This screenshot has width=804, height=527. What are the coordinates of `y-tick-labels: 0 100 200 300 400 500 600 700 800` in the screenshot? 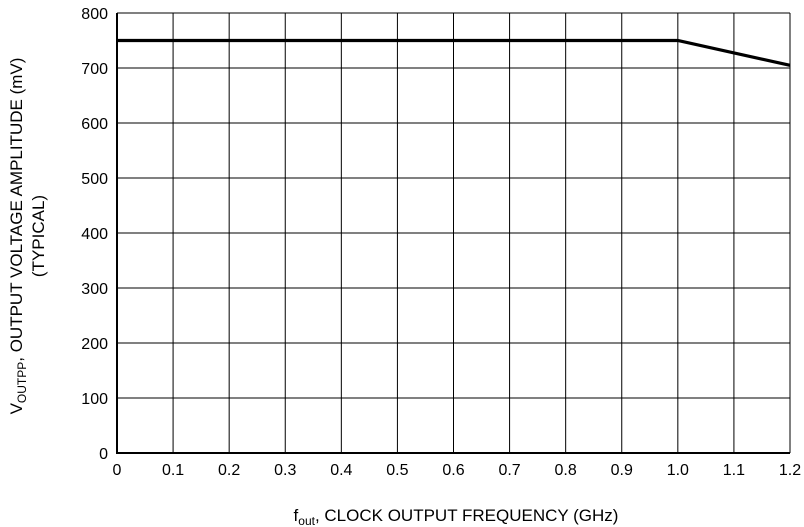 It's located at (94, 234).